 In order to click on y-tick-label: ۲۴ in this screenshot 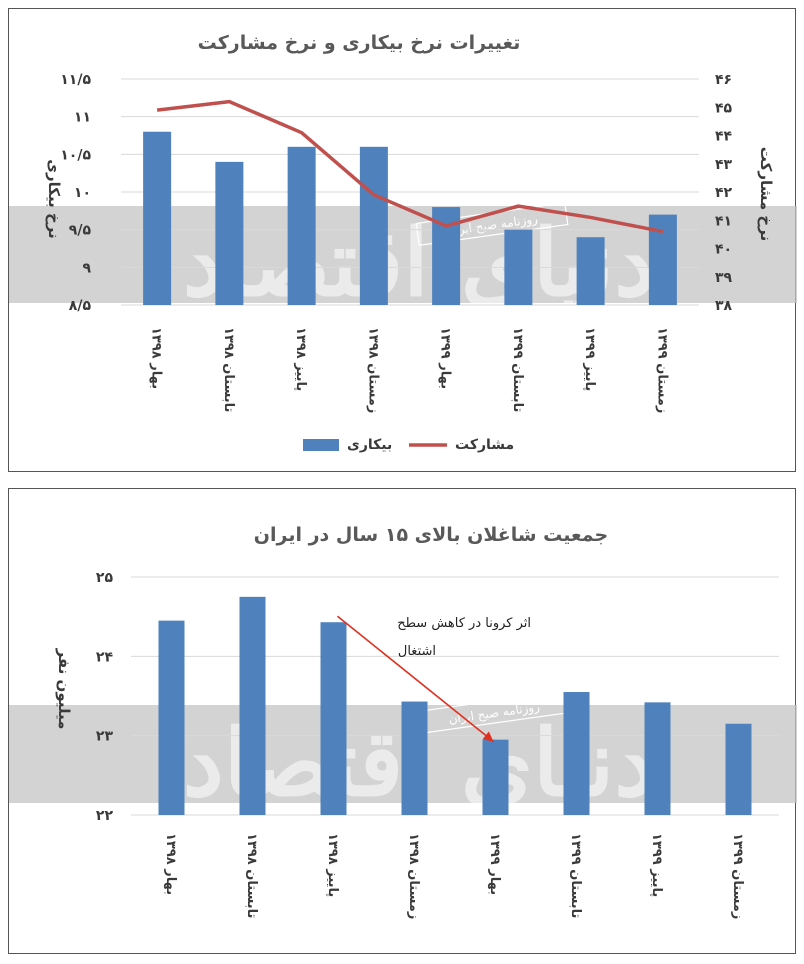, I will do `click(105, 657)`.